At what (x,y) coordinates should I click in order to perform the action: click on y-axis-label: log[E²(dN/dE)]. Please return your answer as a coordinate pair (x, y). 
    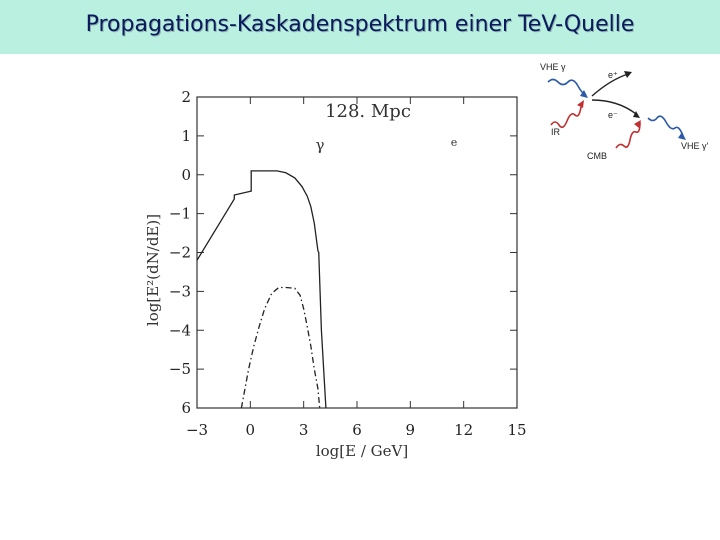
    Looking at the image, I should click on (153, 270).